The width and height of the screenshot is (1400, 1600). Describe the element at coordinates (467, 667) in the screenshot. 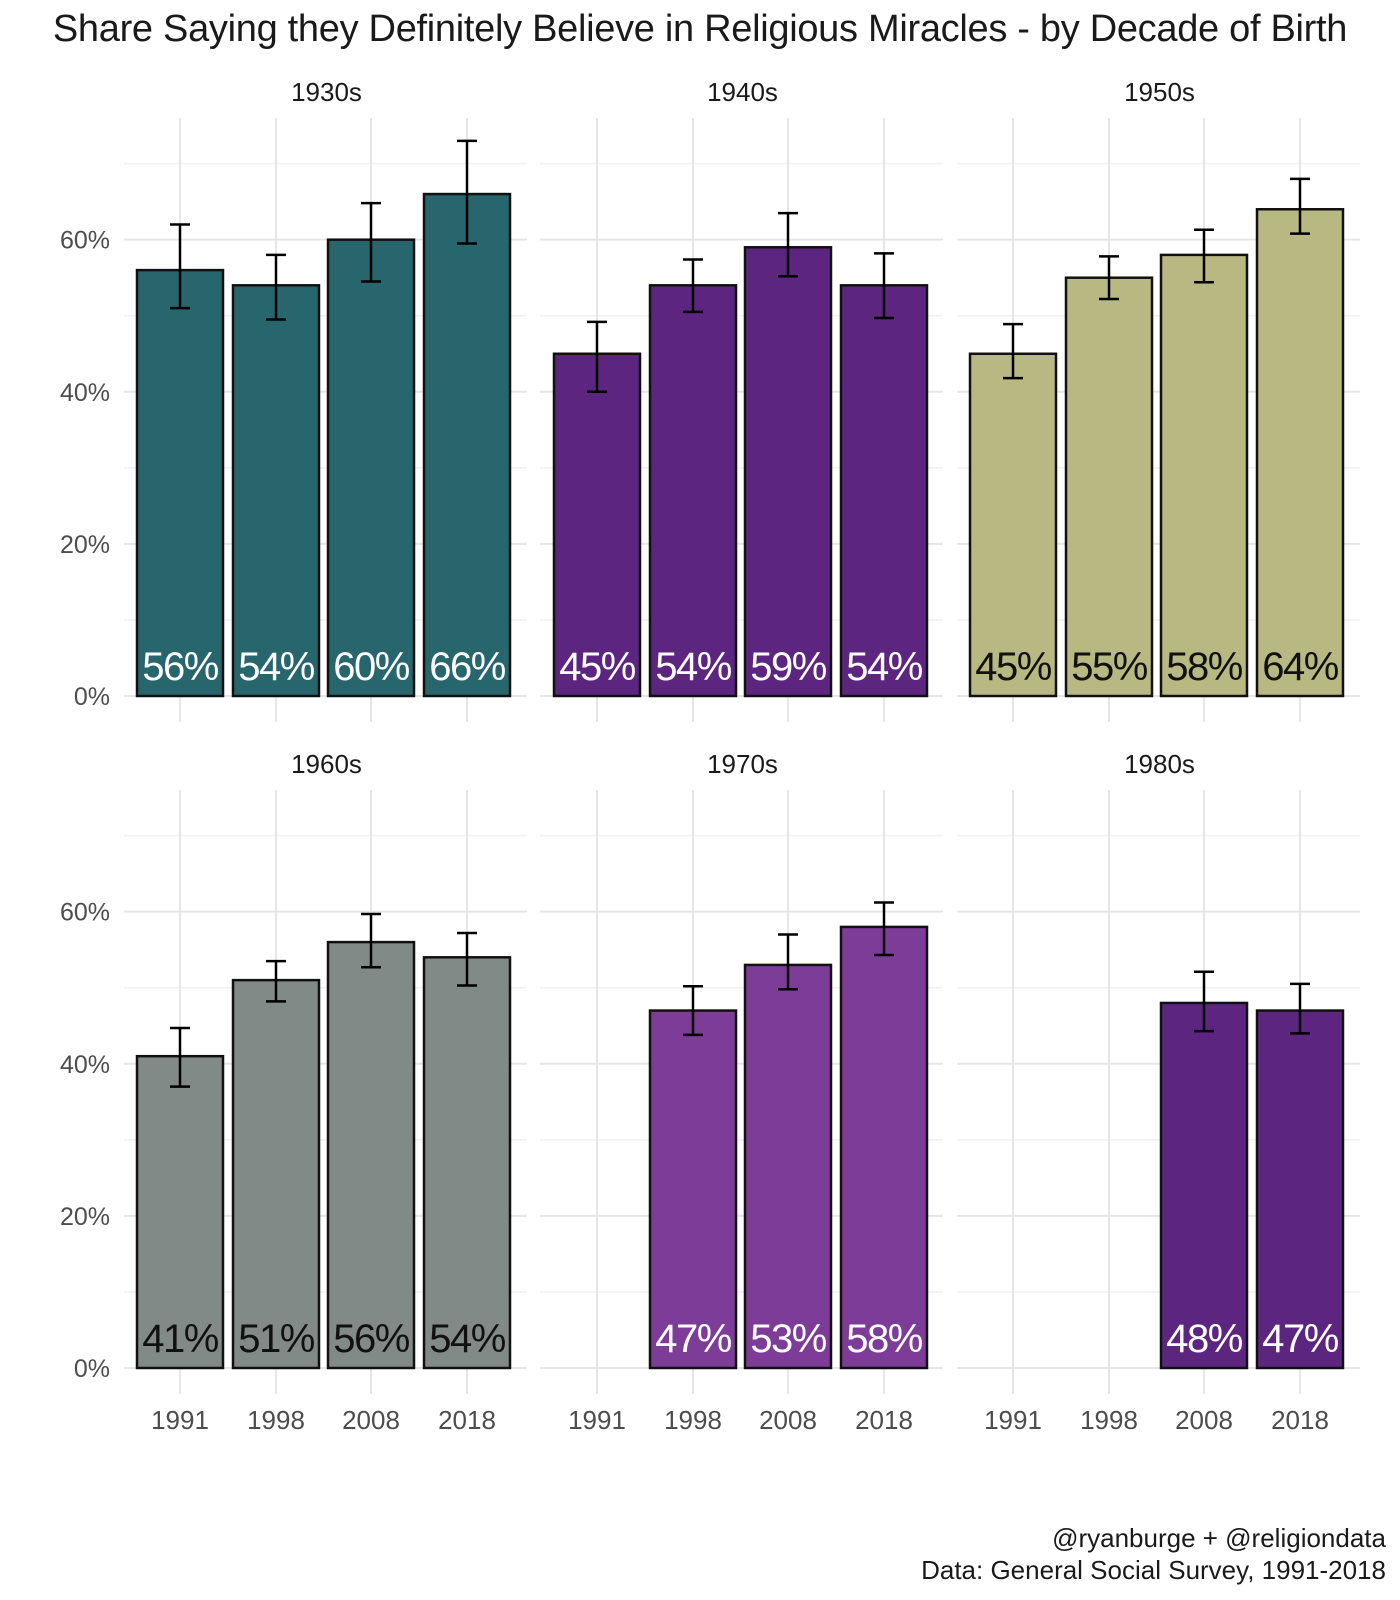

I see `bar-value-label: 66%` at that location.